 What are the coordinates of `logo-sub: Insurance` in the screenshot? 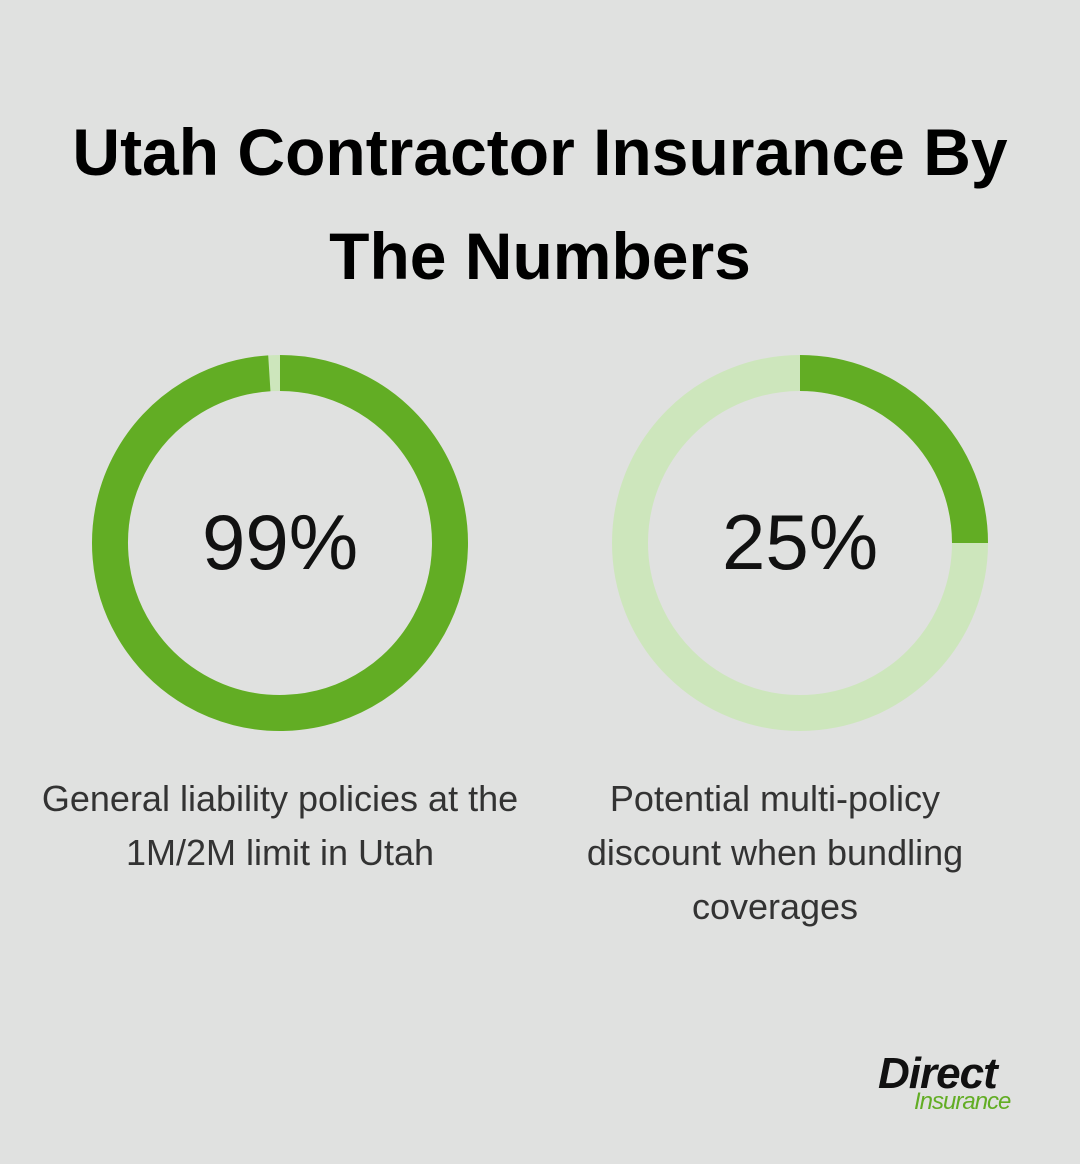 It's located at (962, 1101).